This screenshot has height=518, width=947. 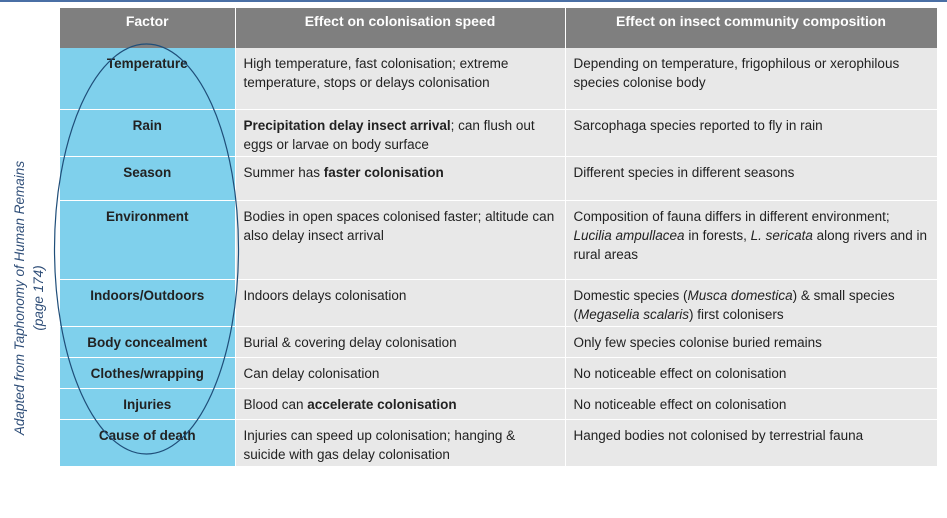 I want to click on text-segment: along rivers and in rural areas, so click(x=750, y=244).